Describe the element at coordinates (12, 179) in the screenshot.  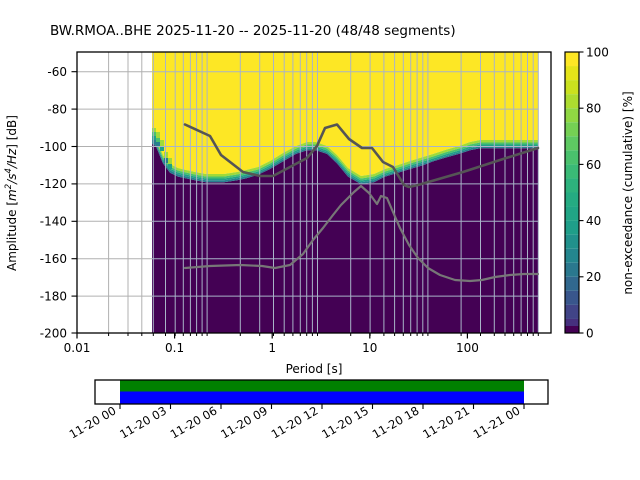
I see `ylabel-slash1: /s` at that location.